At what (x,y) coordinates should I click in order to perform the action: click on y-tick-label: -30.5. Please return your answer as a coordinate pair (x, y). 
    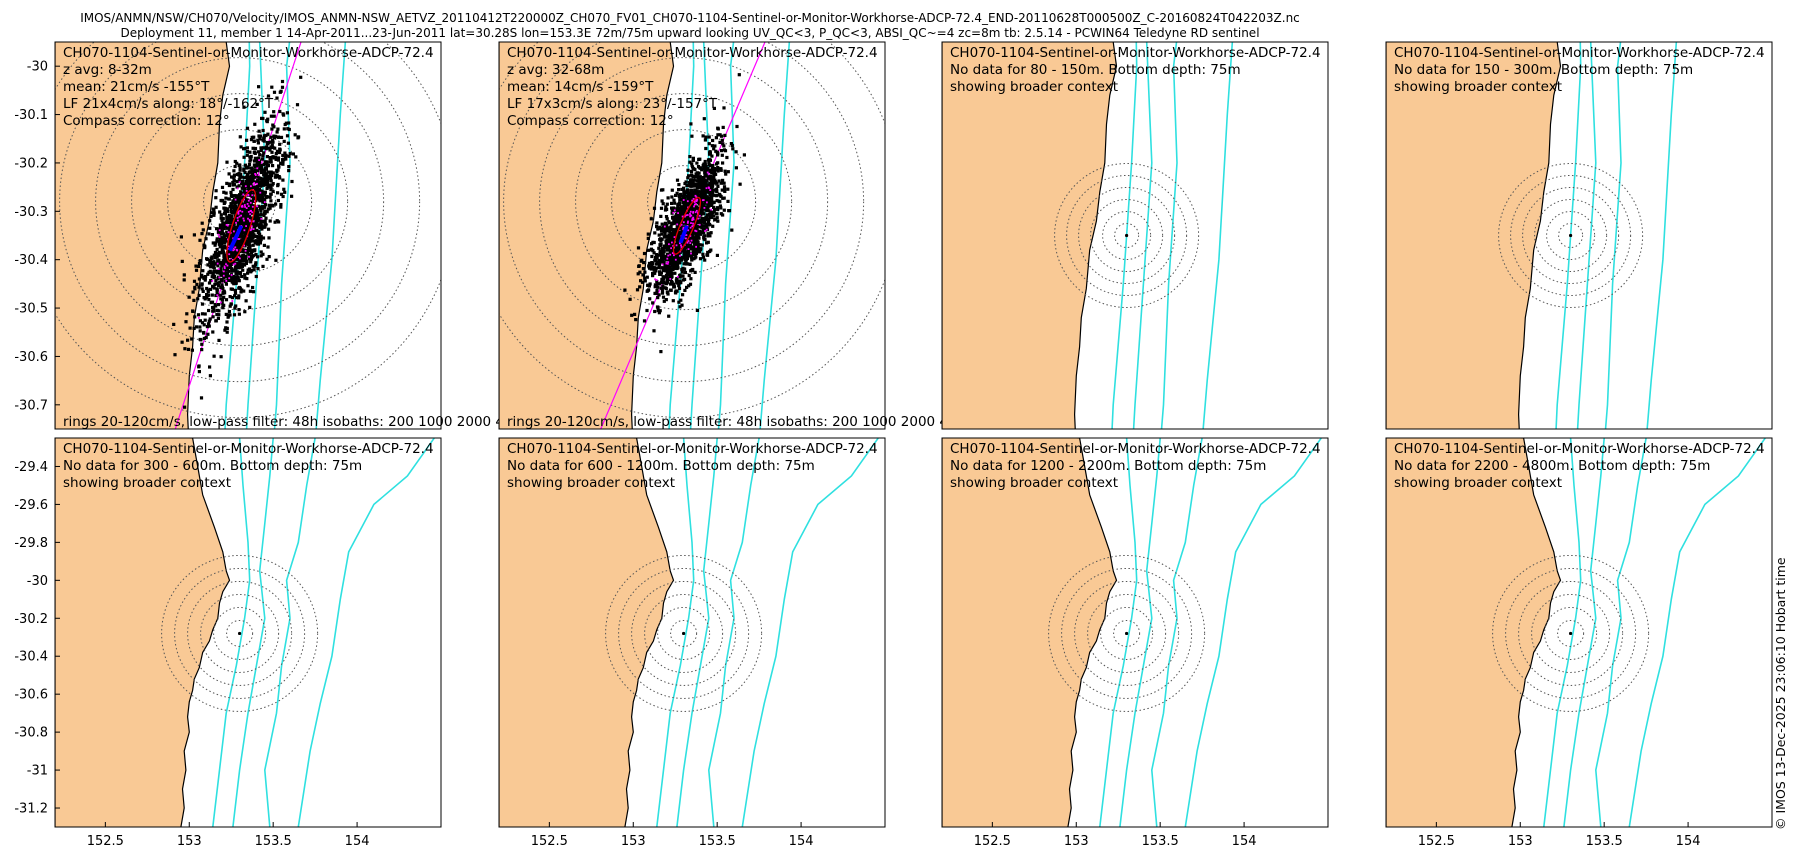
    Looking at the image, I should click on (31, 309).